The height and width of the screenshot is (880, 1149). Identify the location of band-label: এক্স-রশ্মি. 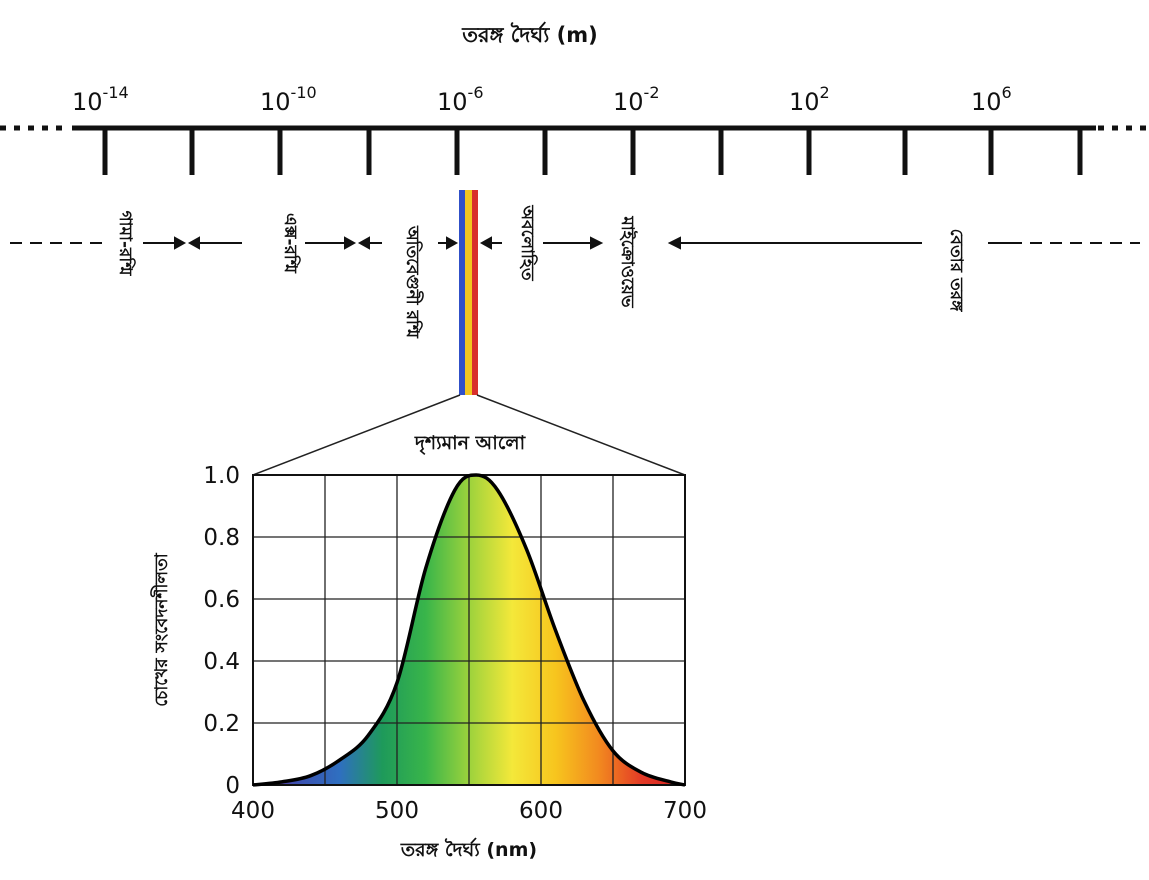
(291, 243).